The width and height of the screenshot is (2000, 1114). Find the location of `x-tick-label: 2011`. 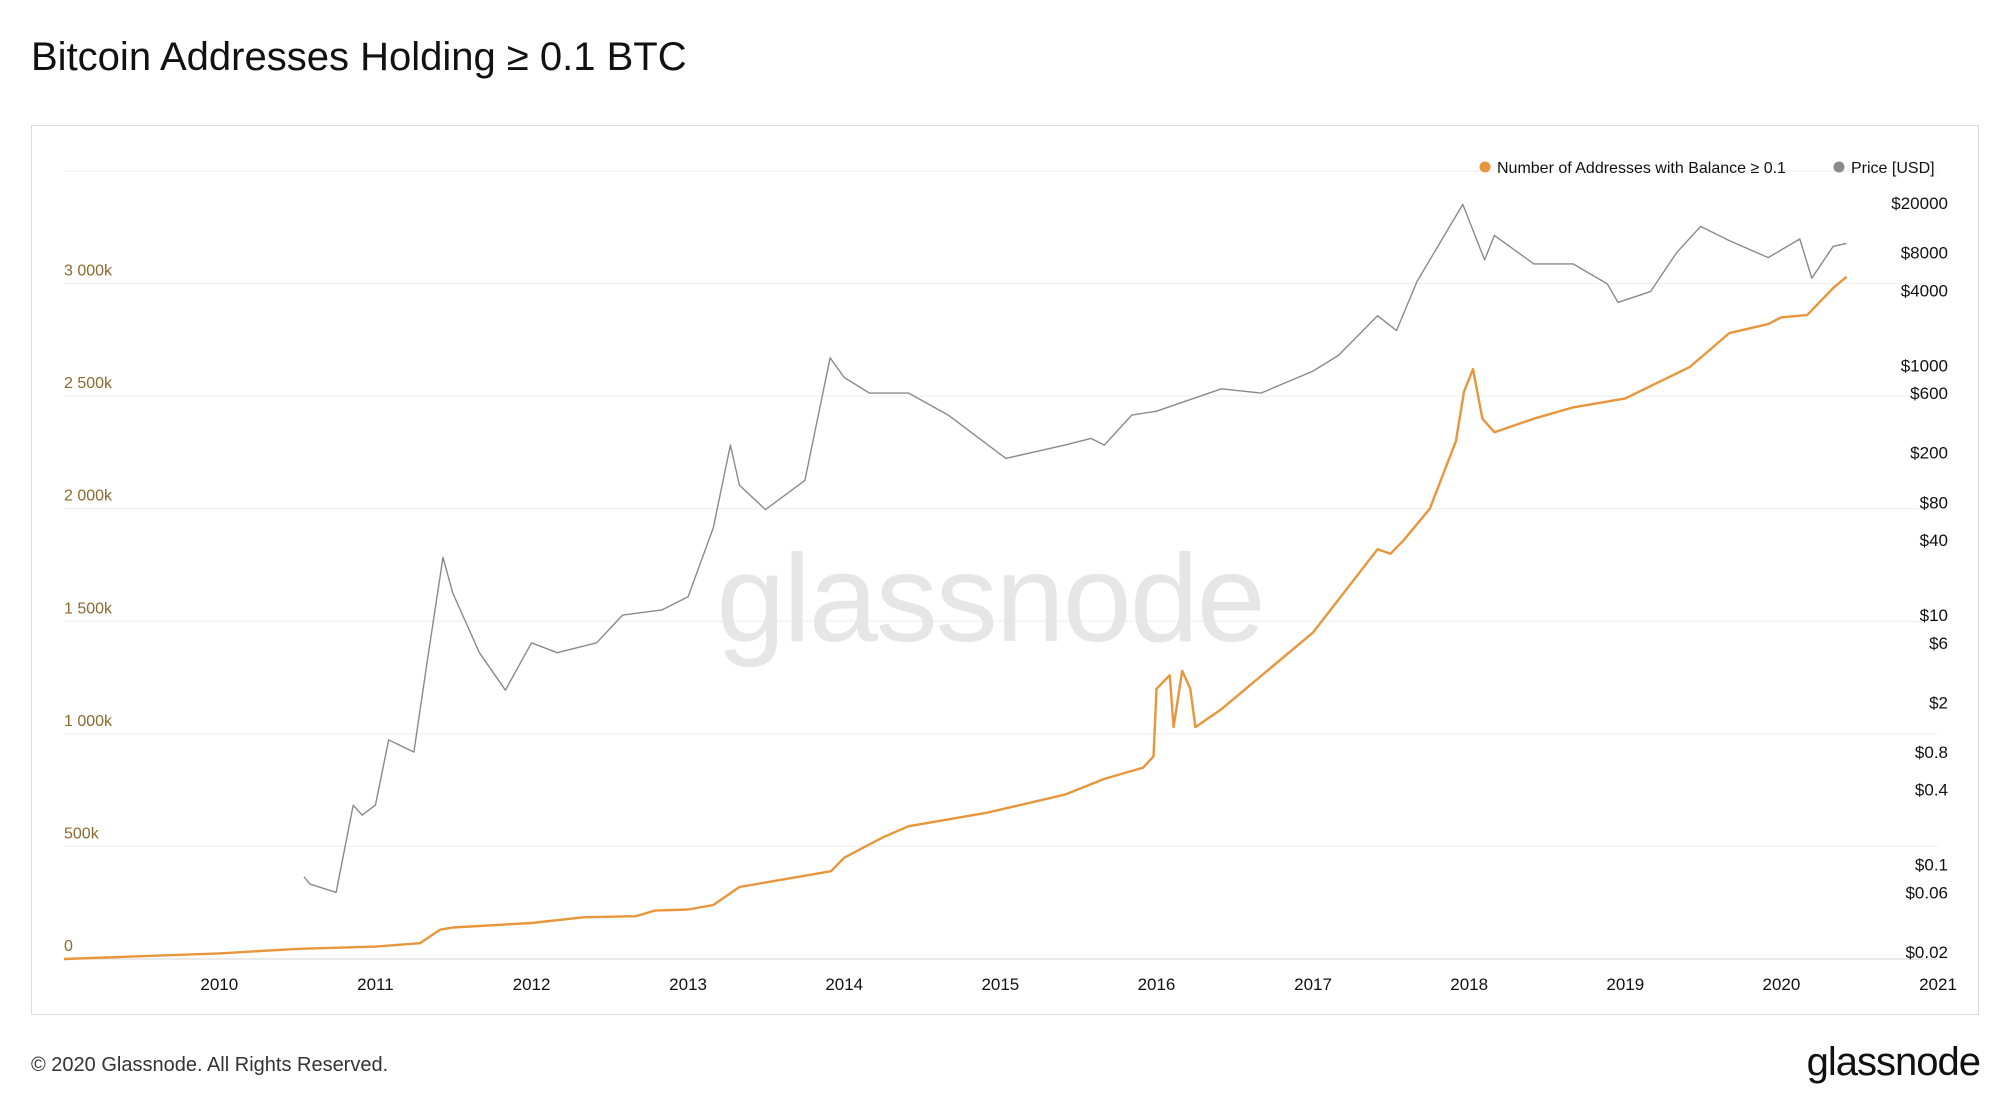

x-tick-label: 2011 is located at coordinates (375, 984).